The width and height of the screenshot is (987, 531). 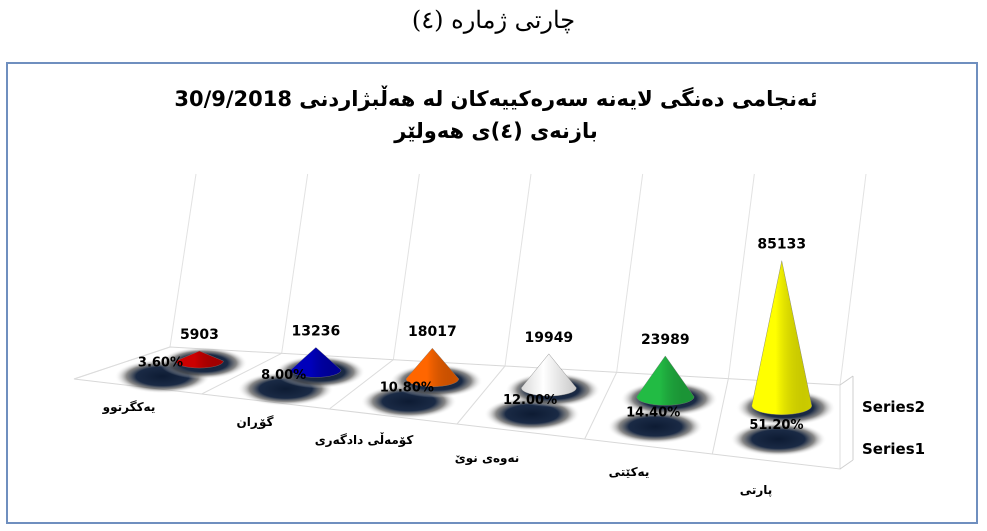 What do you see at coordinates (199, 335) in the screenshot?
I see `series2-data-label: 5903` at bounding box center [199, 335].